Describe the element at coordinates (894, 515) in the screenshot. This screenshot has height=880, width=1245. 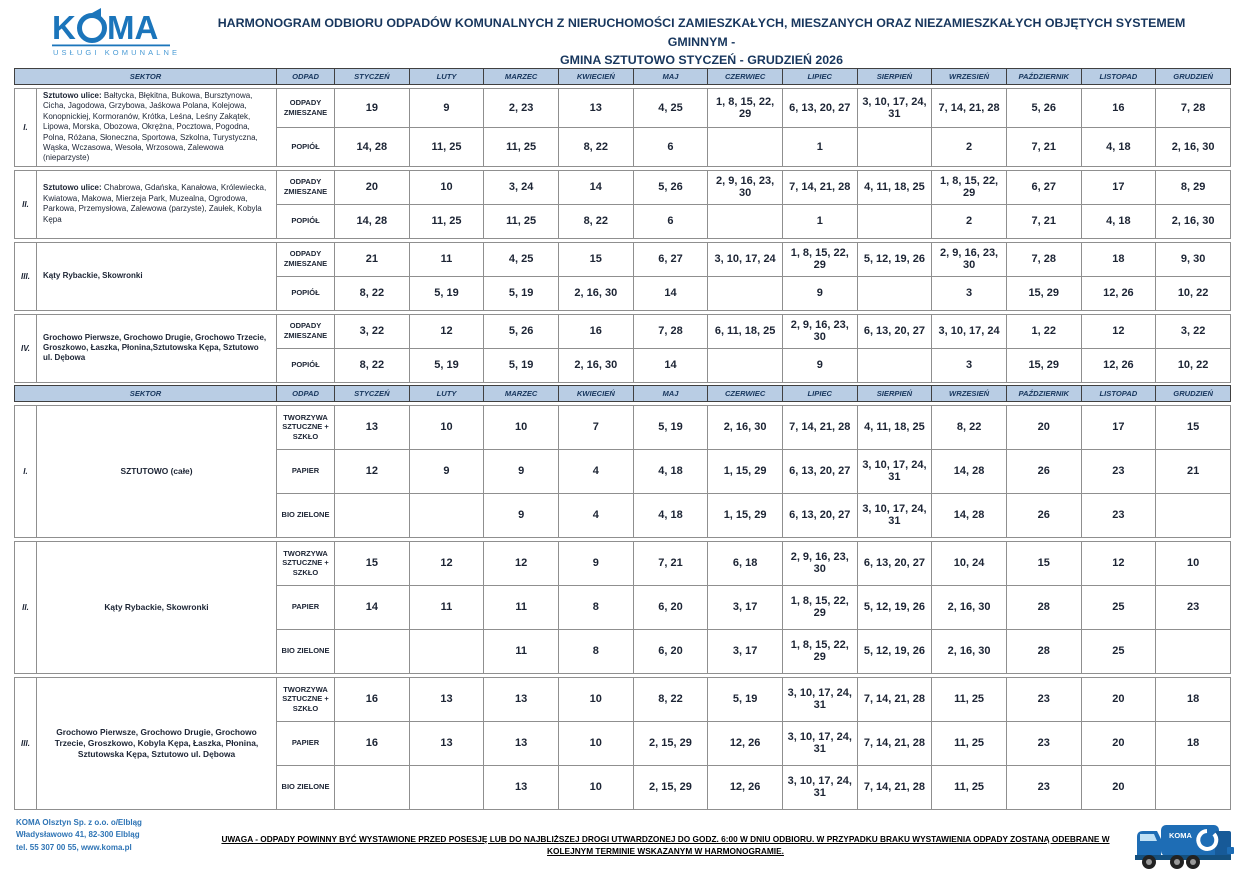
I see `schedule-cell: 3, 10, 17, 24, 31` at that location.